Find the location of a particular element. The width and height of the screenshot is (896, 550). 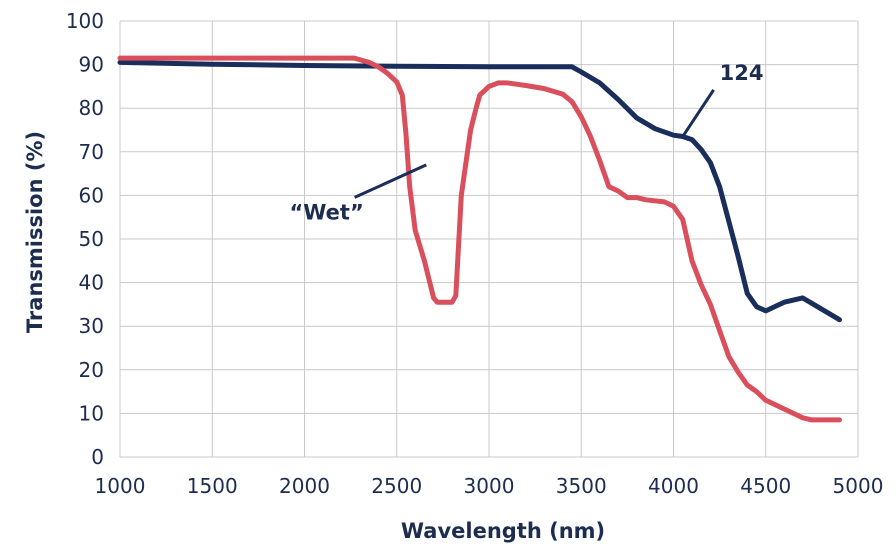

annotation-label-124: 124 is located at coordinates (742, 73).